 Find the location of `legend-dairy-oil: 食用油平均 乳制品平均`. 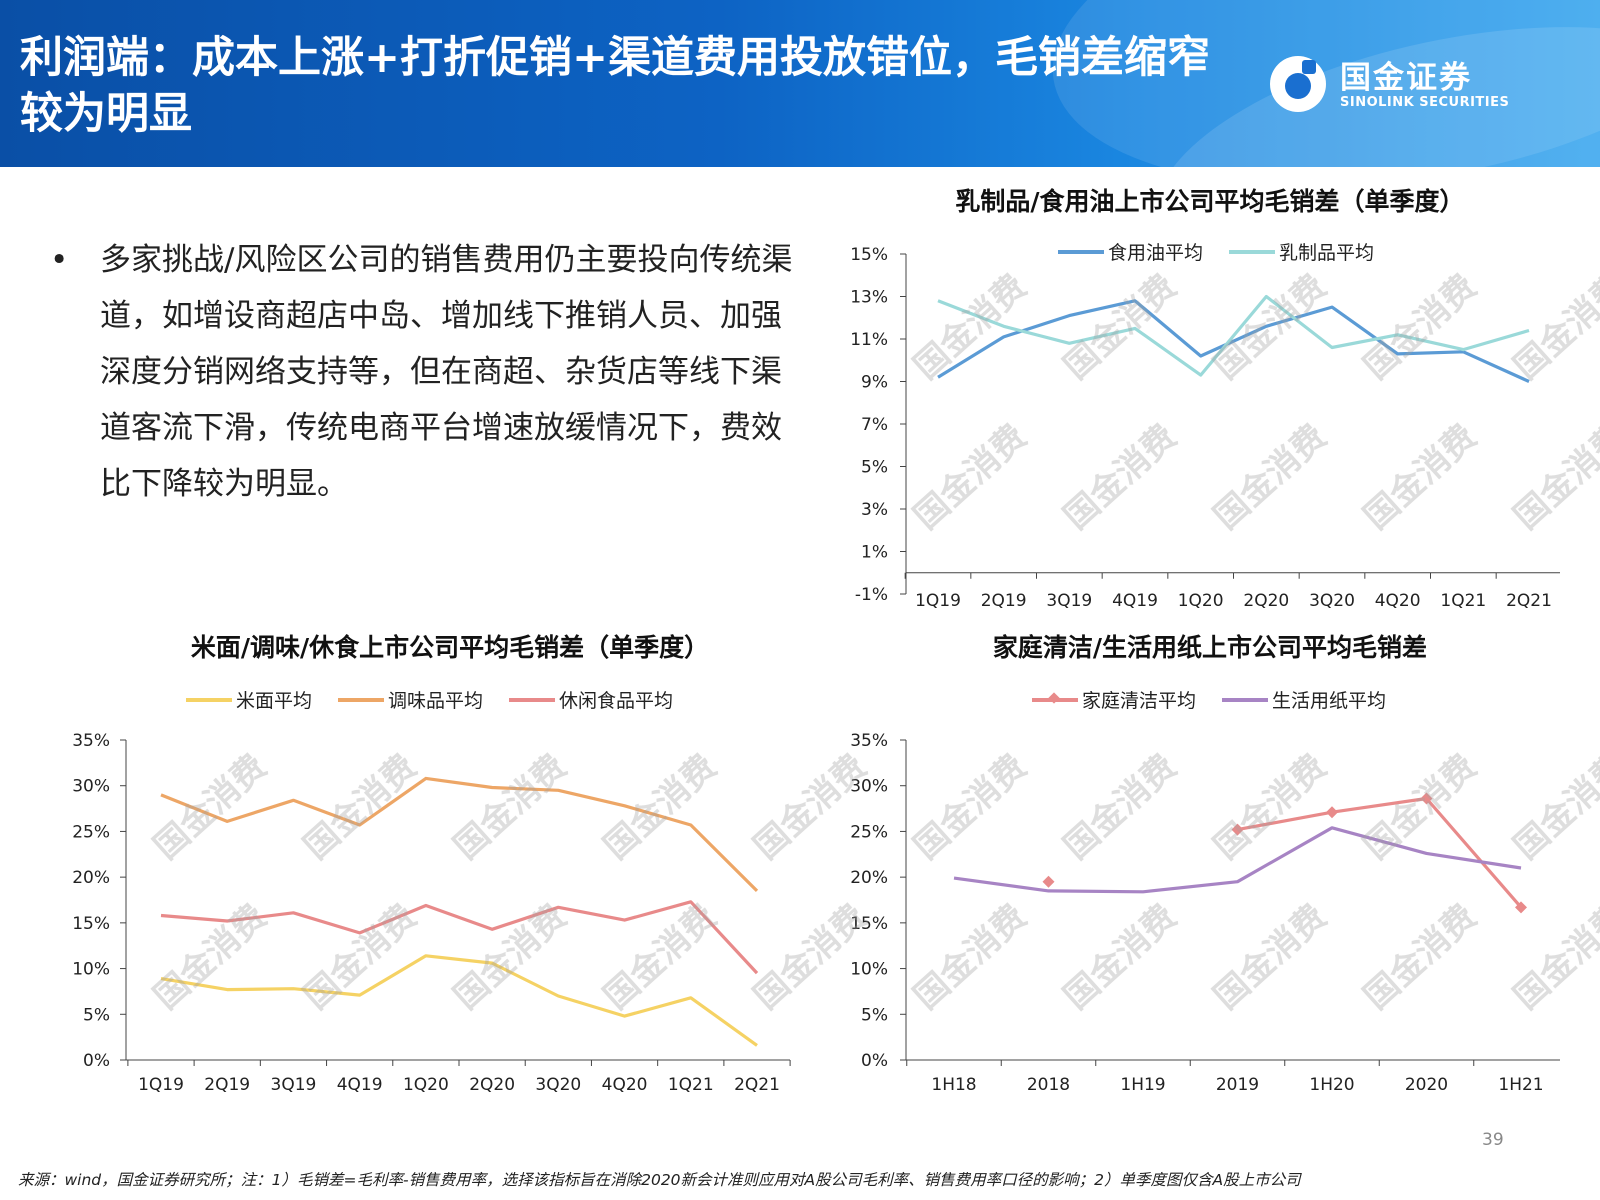

legend-dairy-oil: 食用油平均 乳制品平均 is located at coordinates (1229, 251).